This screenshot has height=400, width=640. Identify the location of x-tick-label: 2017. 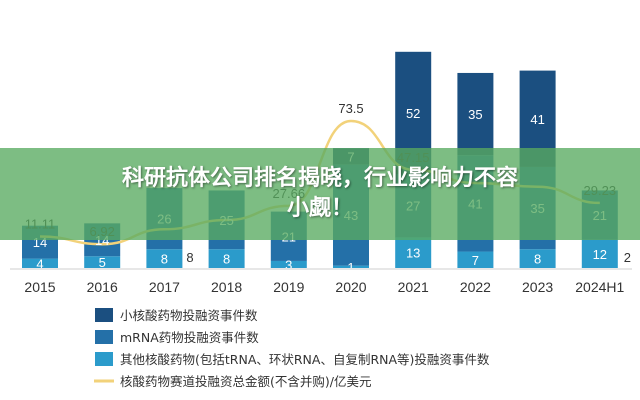
(164, 287).